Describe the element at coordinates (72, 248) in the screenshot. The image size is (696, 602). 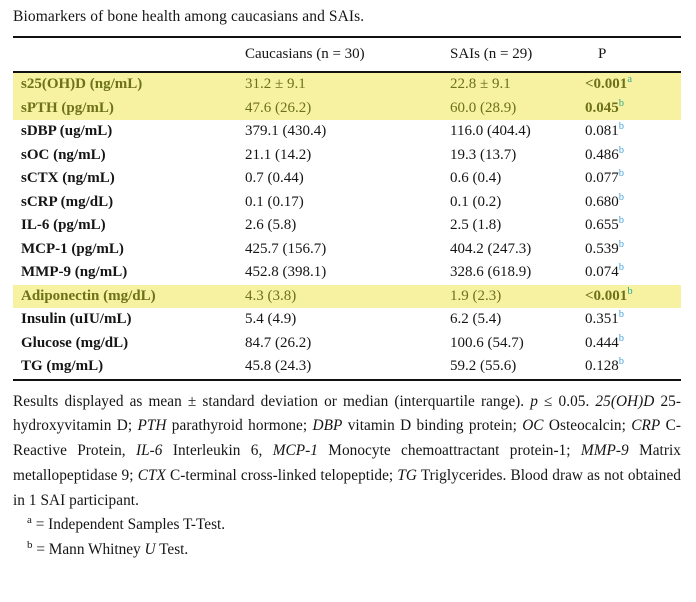
I see `row-label: MCP-1 (pg/mL)` at that location.